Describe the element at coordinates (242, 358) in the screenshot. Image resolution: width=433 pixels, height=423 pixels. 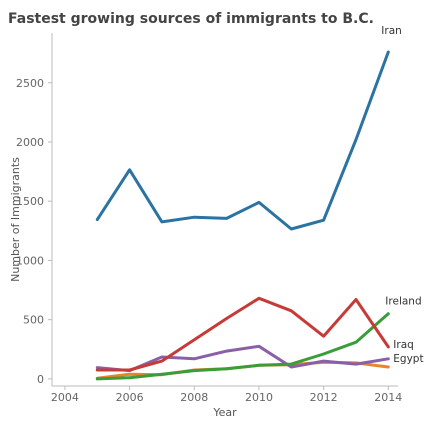
I see `series-line-unlabeled` at that location.